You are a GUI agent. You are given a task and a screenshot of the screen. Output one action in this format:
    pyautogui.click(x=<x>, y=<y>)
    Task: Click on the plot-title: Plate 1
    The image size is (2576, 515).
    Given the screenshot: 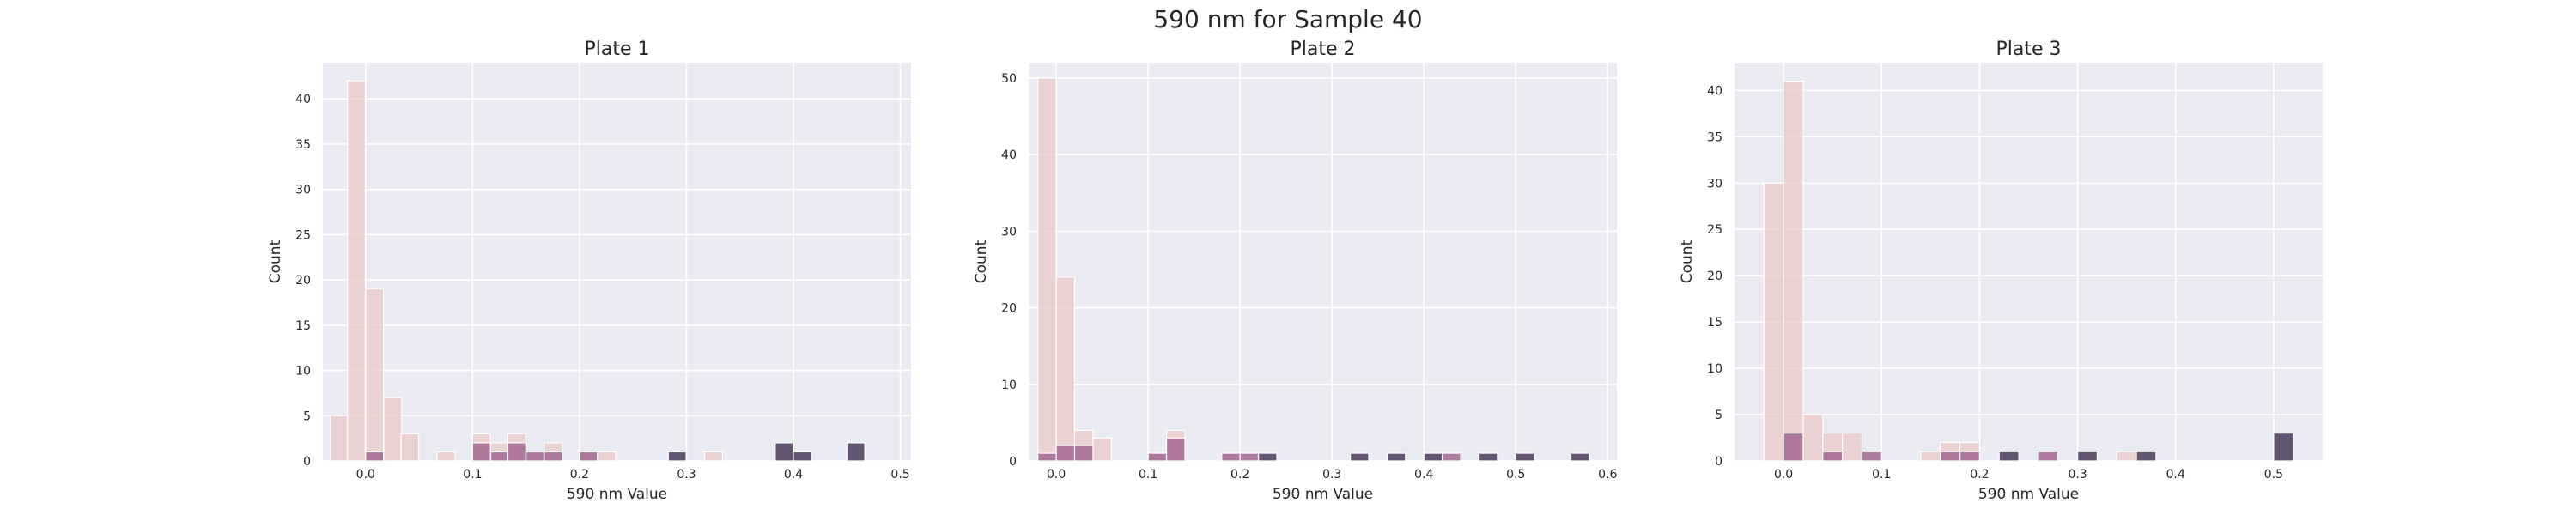 What is the action you would take?
    pyautogui.click(x=616, y=49)
    